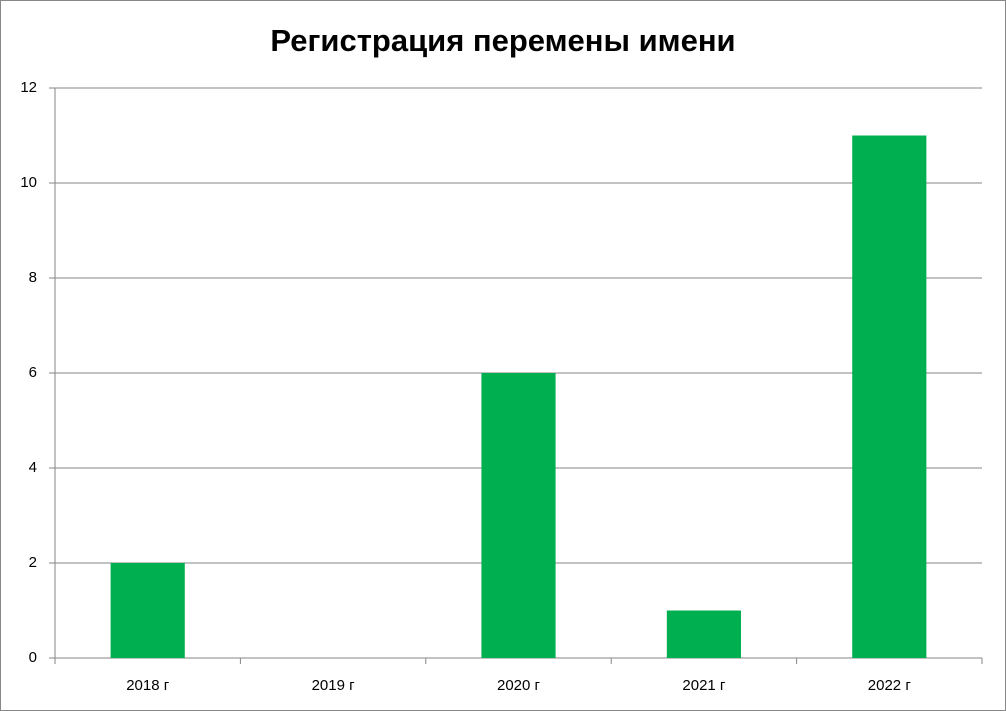 This screenshot has height=711, width=1006. What do you see at coordinates (148, 685) in the screenshot?
I see `x-tick-label: 2018 г` at bounding box center [148, 685].